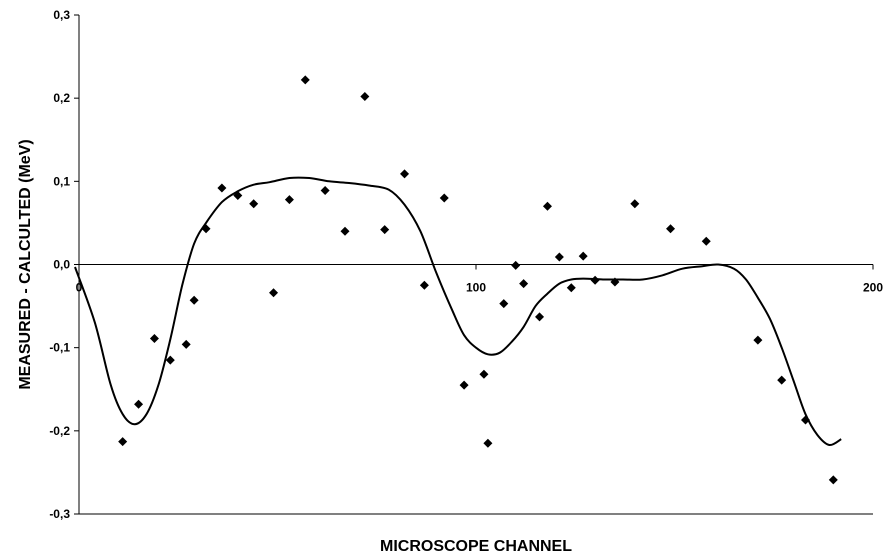 The width and height of the screenshot is (888, 558). I want to click on y-tick-label: 0,2, so click(61, 98).